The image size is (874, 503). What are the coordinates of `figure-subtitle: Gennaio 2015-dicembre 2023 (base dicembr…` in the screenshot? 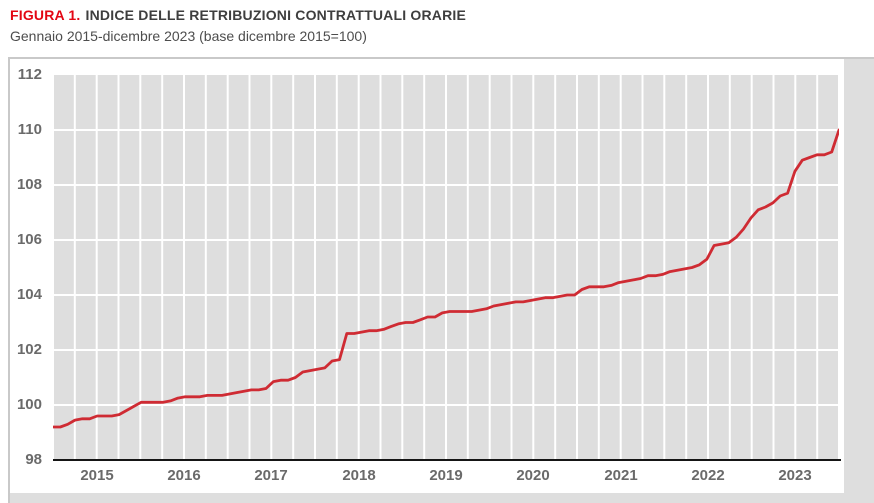 It's located at (188, 36).